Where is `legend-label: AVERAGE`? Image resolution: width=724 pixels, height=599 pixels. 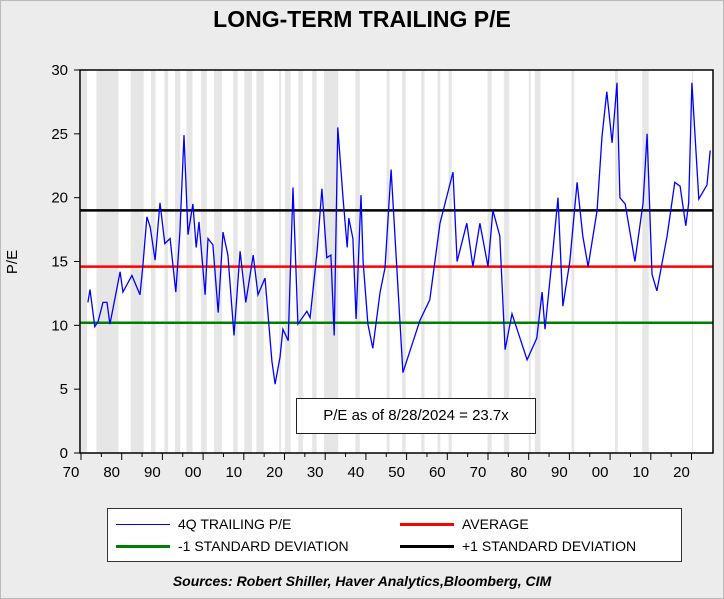 legend-label: AVERAGE is located at coordinates (495, 524).